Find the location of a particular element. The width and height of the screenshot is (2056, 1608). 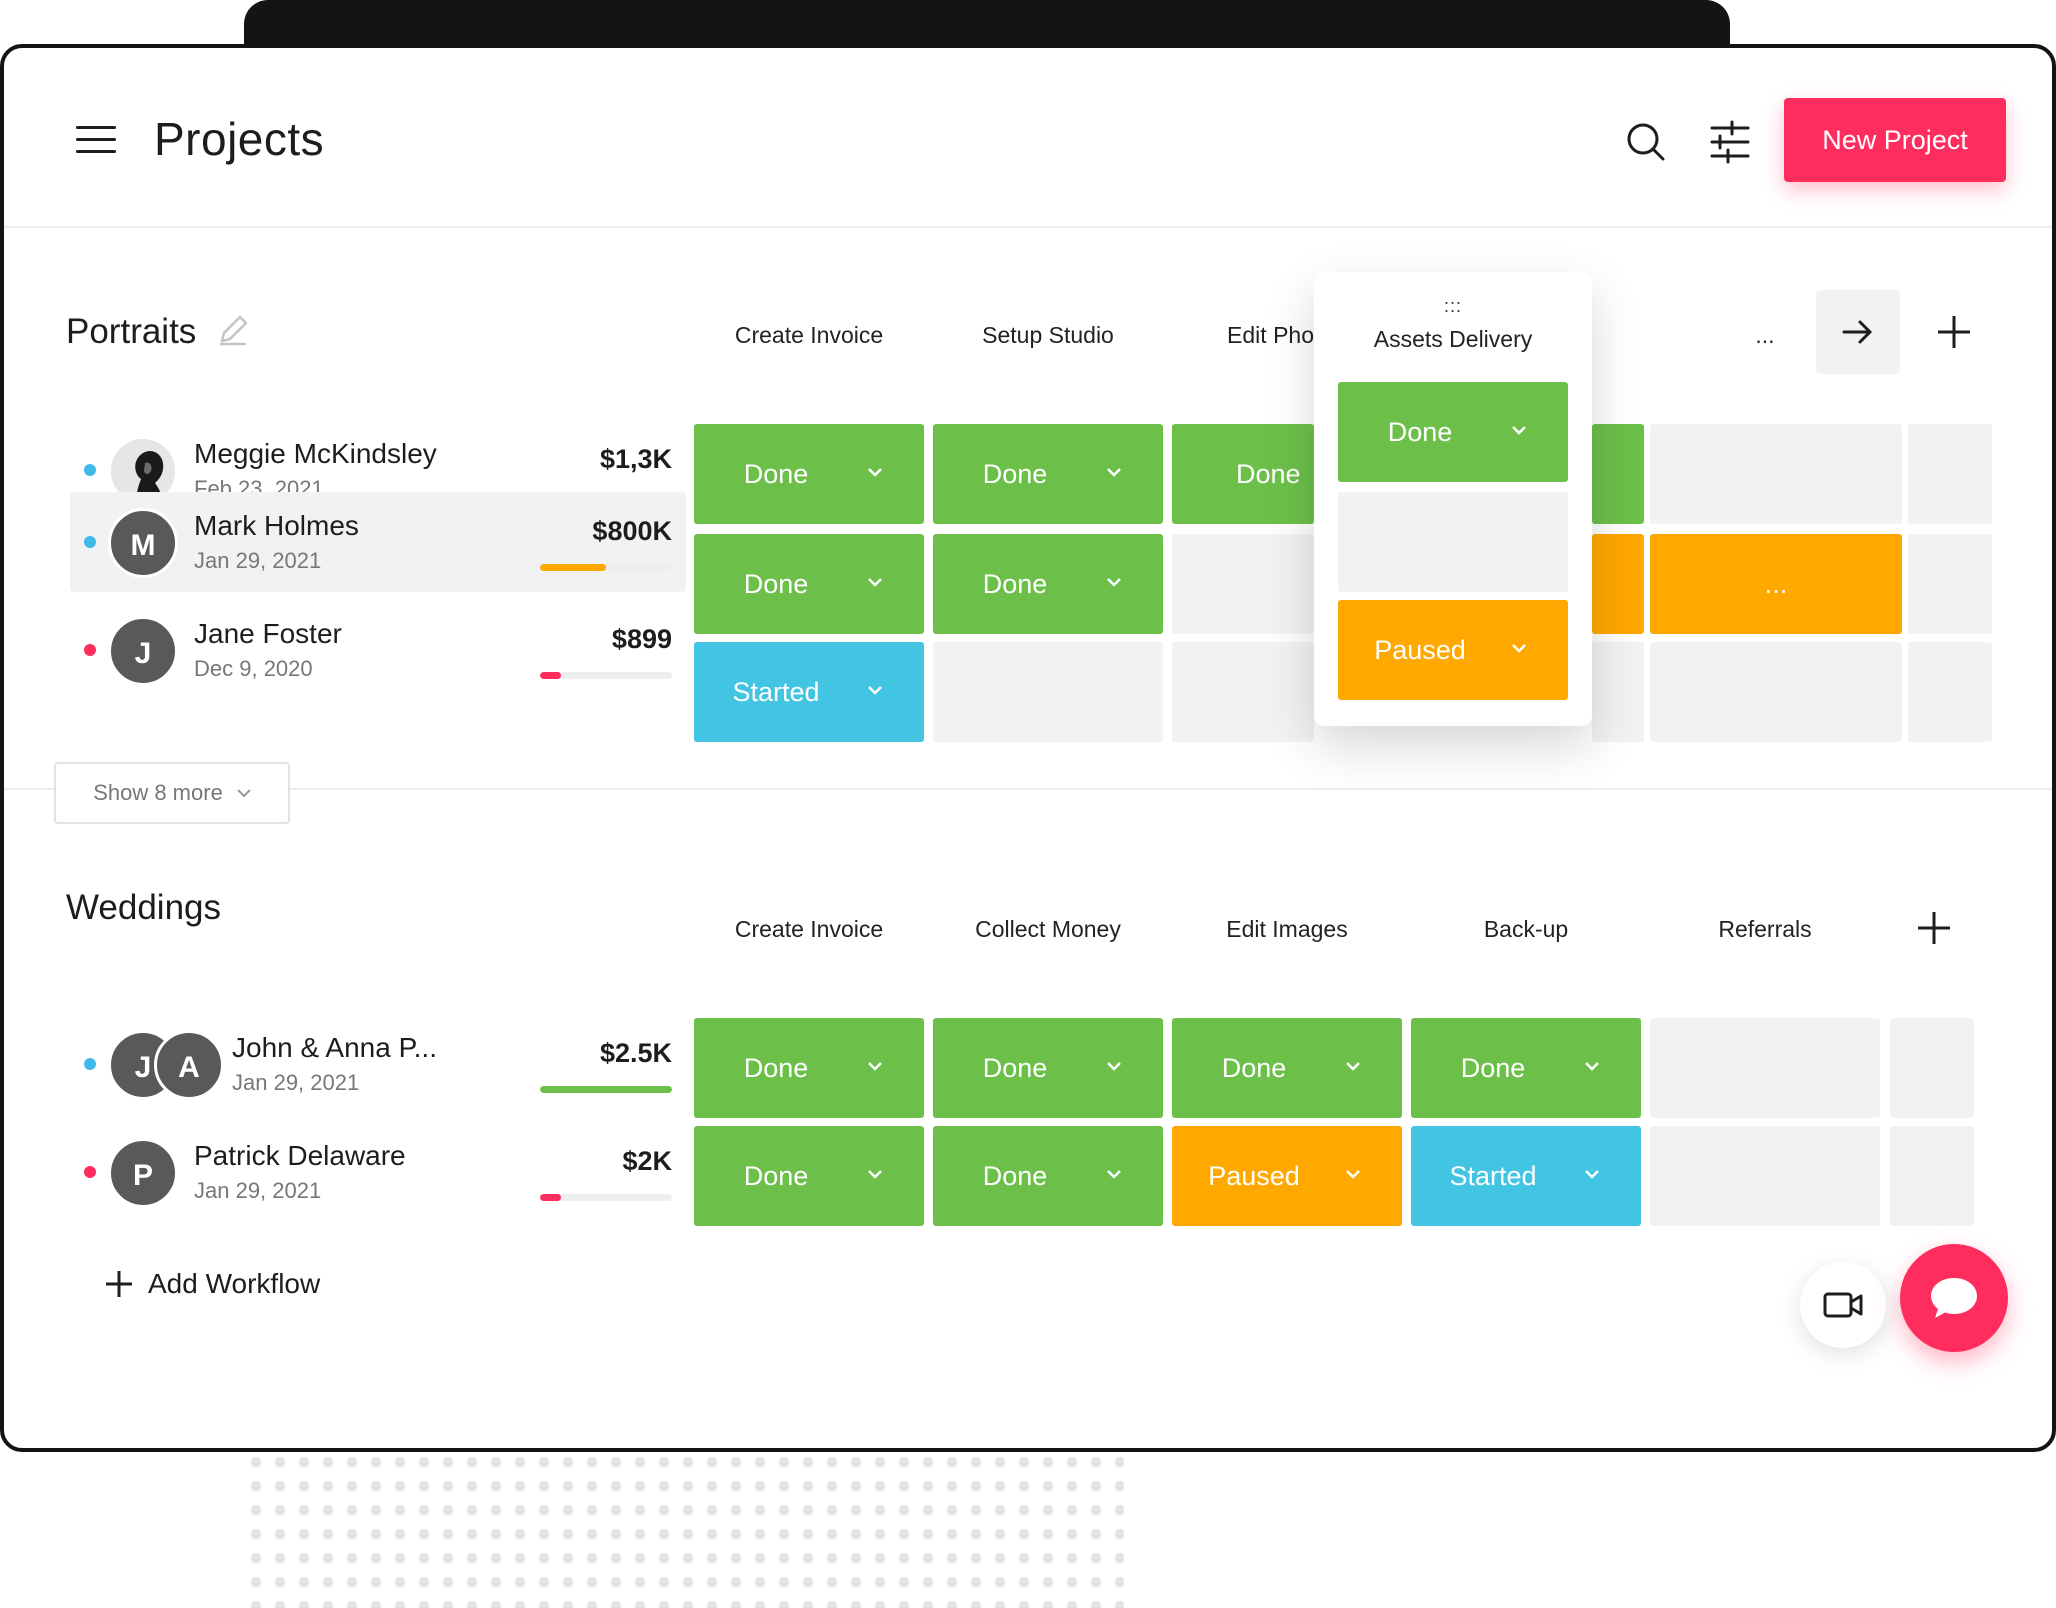

add-workflow-button: Add Workflow is located at coordinates (212, 1284).